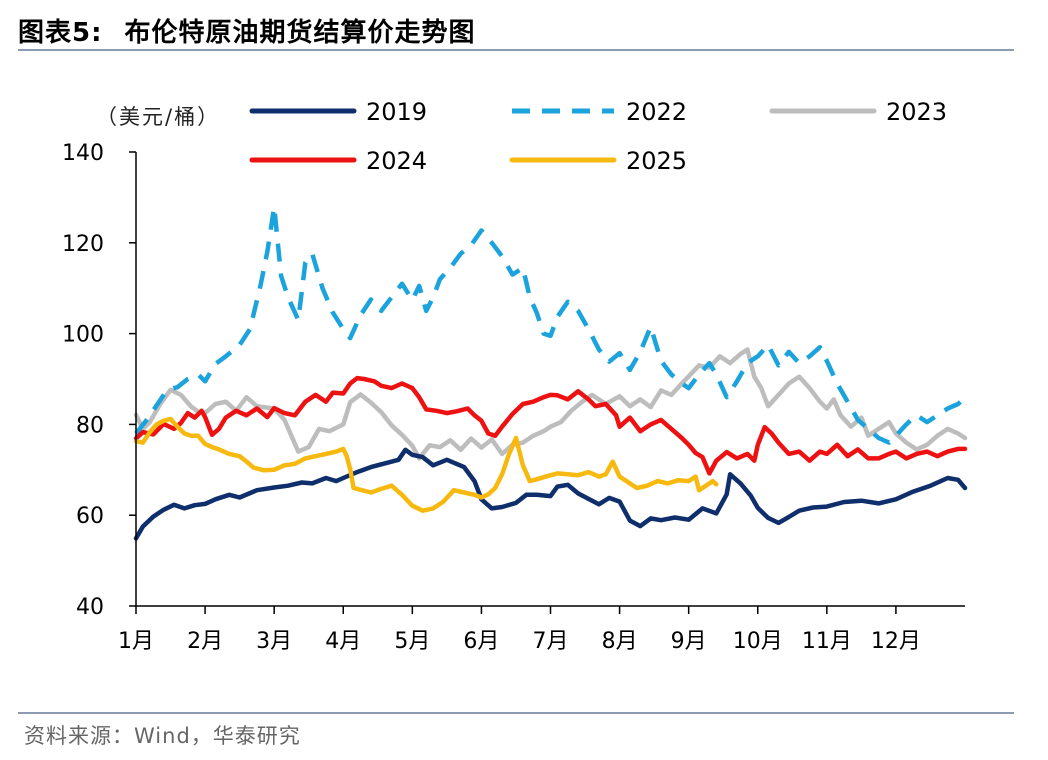 The width and height of the screenshot is (1048, 760). Describe the element at coordinates (426, 464) in the screenshot. I see `series-line-2025` at that location.